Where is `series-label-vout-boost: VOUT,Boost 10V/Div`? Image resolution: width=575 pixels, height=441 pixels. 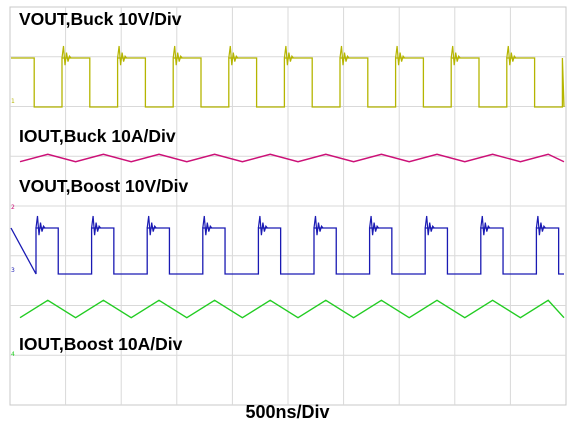 series-label-vout-boost: VOUT,Boost 10V/Div is located at coordinates (103, 186).